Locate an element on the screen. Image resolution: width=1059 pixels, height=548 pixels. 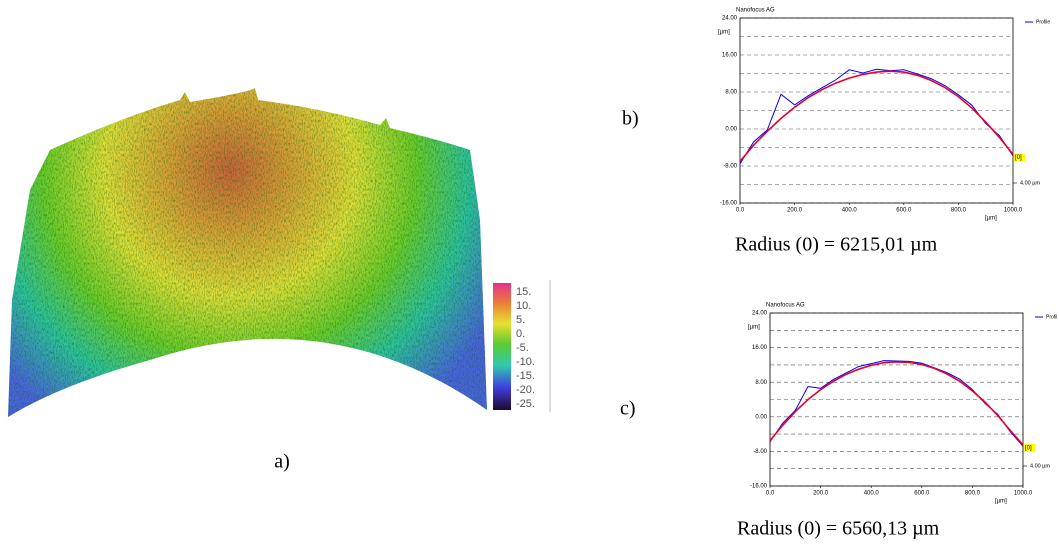
colorbar-tick-label: 15. is located at coordinates (523, 292).